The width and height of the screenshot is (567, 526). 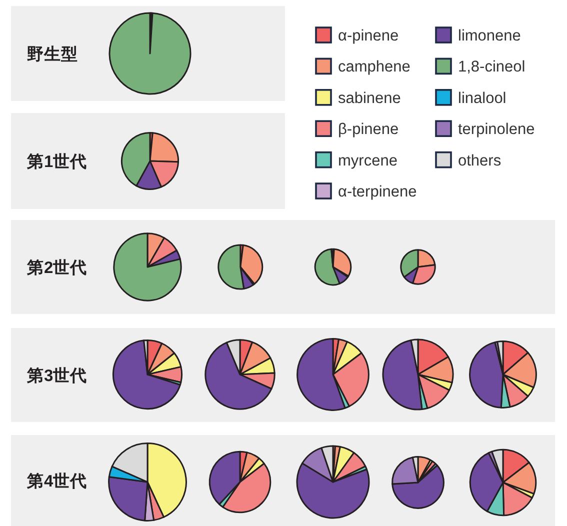 I want to click on legend-label: α-pinene, so click(x=368, y=36).